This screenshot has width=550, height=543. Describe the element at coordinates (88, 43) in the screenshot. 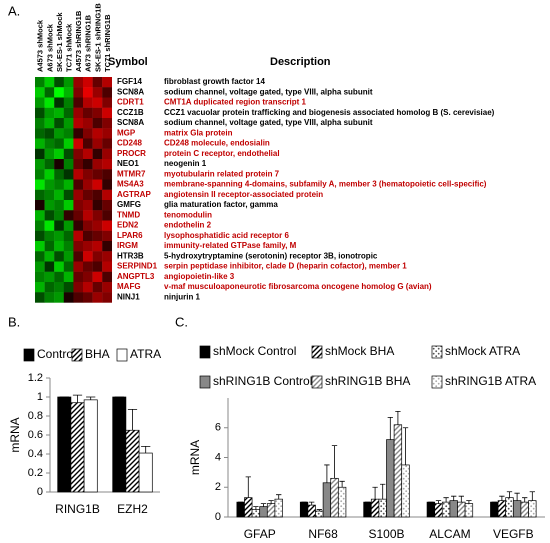

I see `column-label: A673 shRING1B` at that location.